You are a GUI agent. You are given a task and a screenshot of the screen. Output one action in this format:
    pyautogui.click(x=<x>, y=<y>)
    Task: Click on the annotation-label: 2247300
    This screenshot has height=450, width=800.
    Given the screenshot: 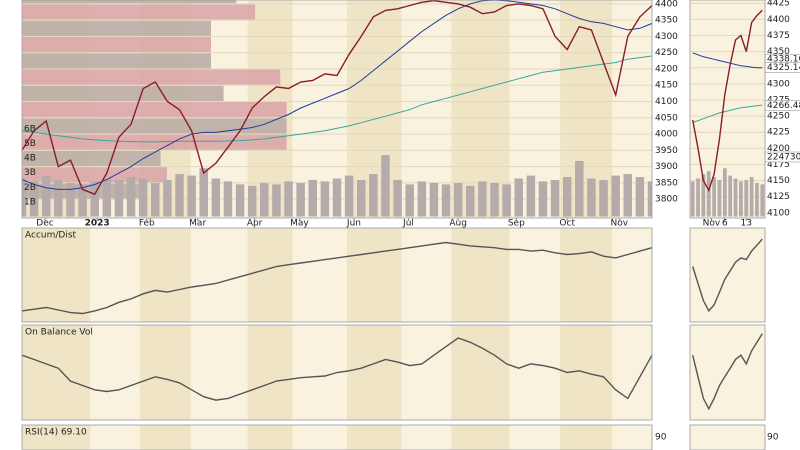 What is the action you would take?
    pyautogui.click(x=783, y=158)
    